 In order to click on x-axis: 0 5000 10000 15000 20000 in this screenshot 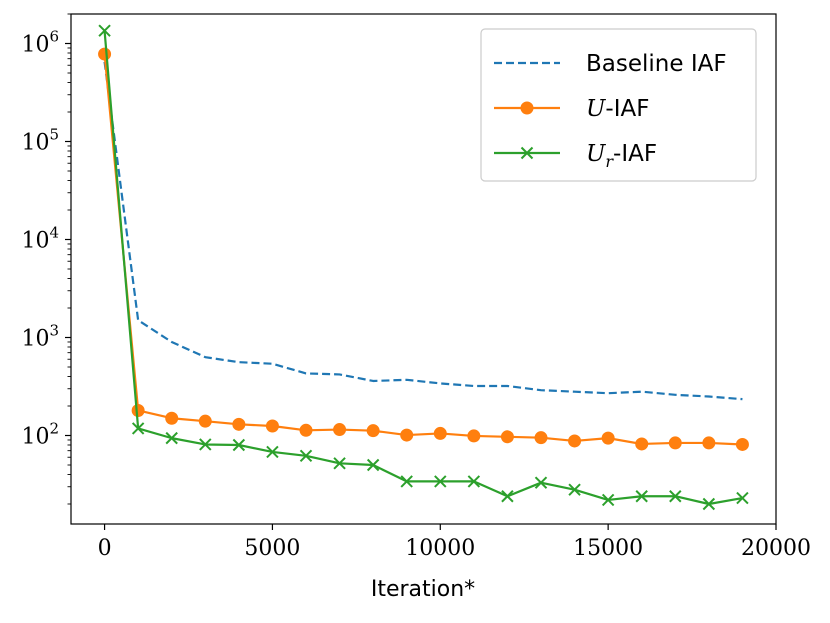, I will do `click(454, 542)`.